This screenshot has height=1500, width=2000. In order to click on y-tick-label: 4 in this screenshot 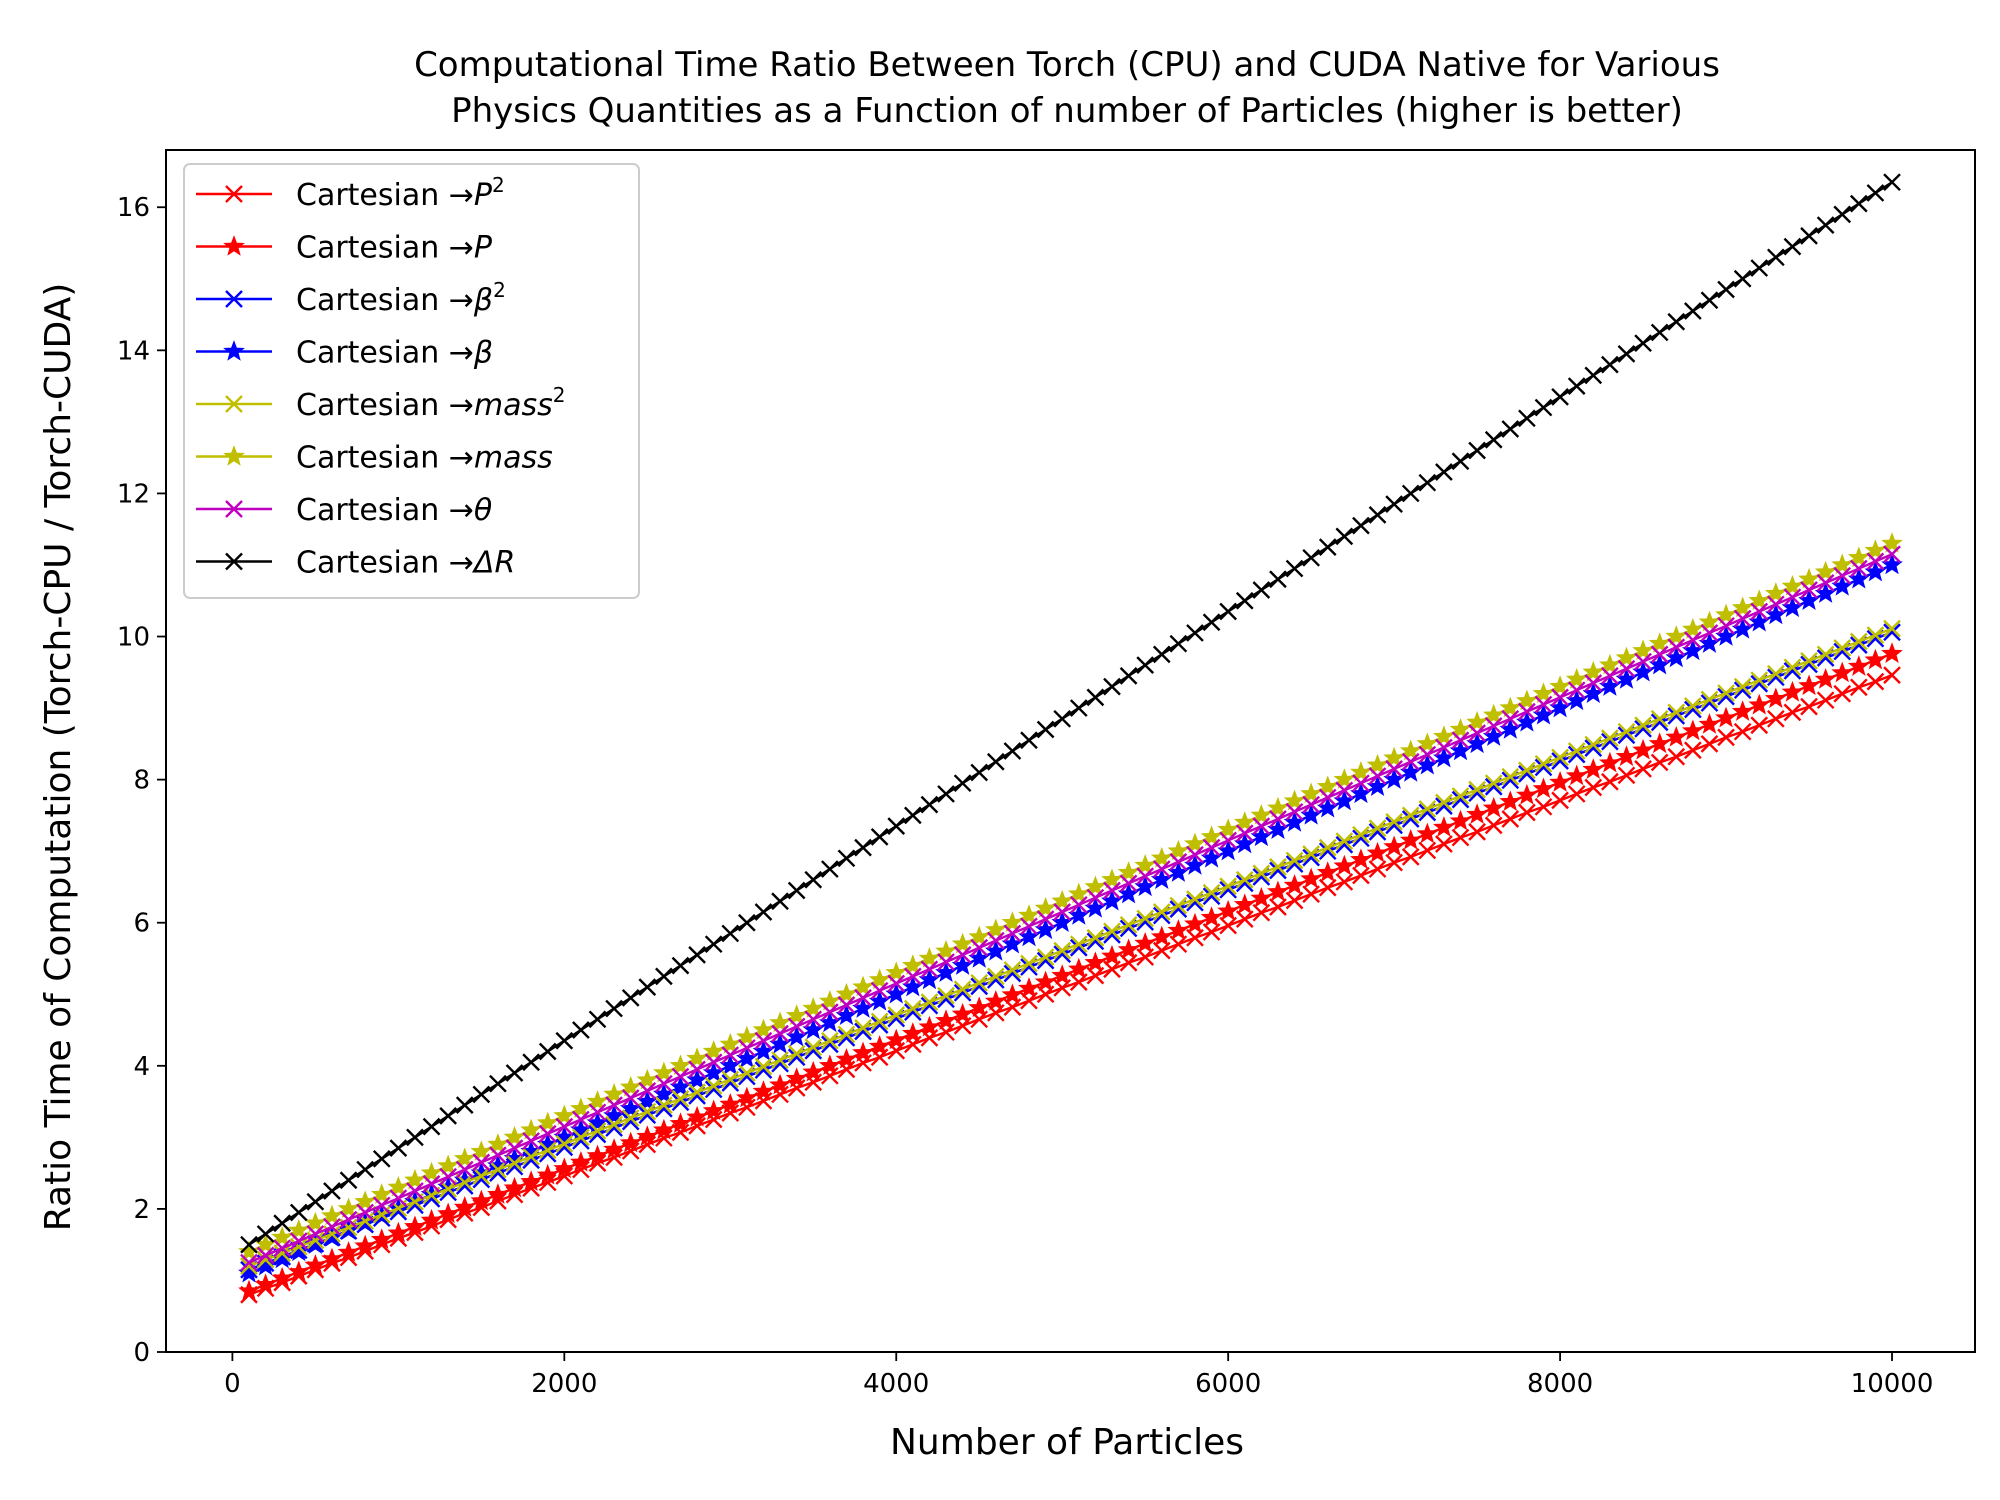, I will do `click(141, 1067)`.